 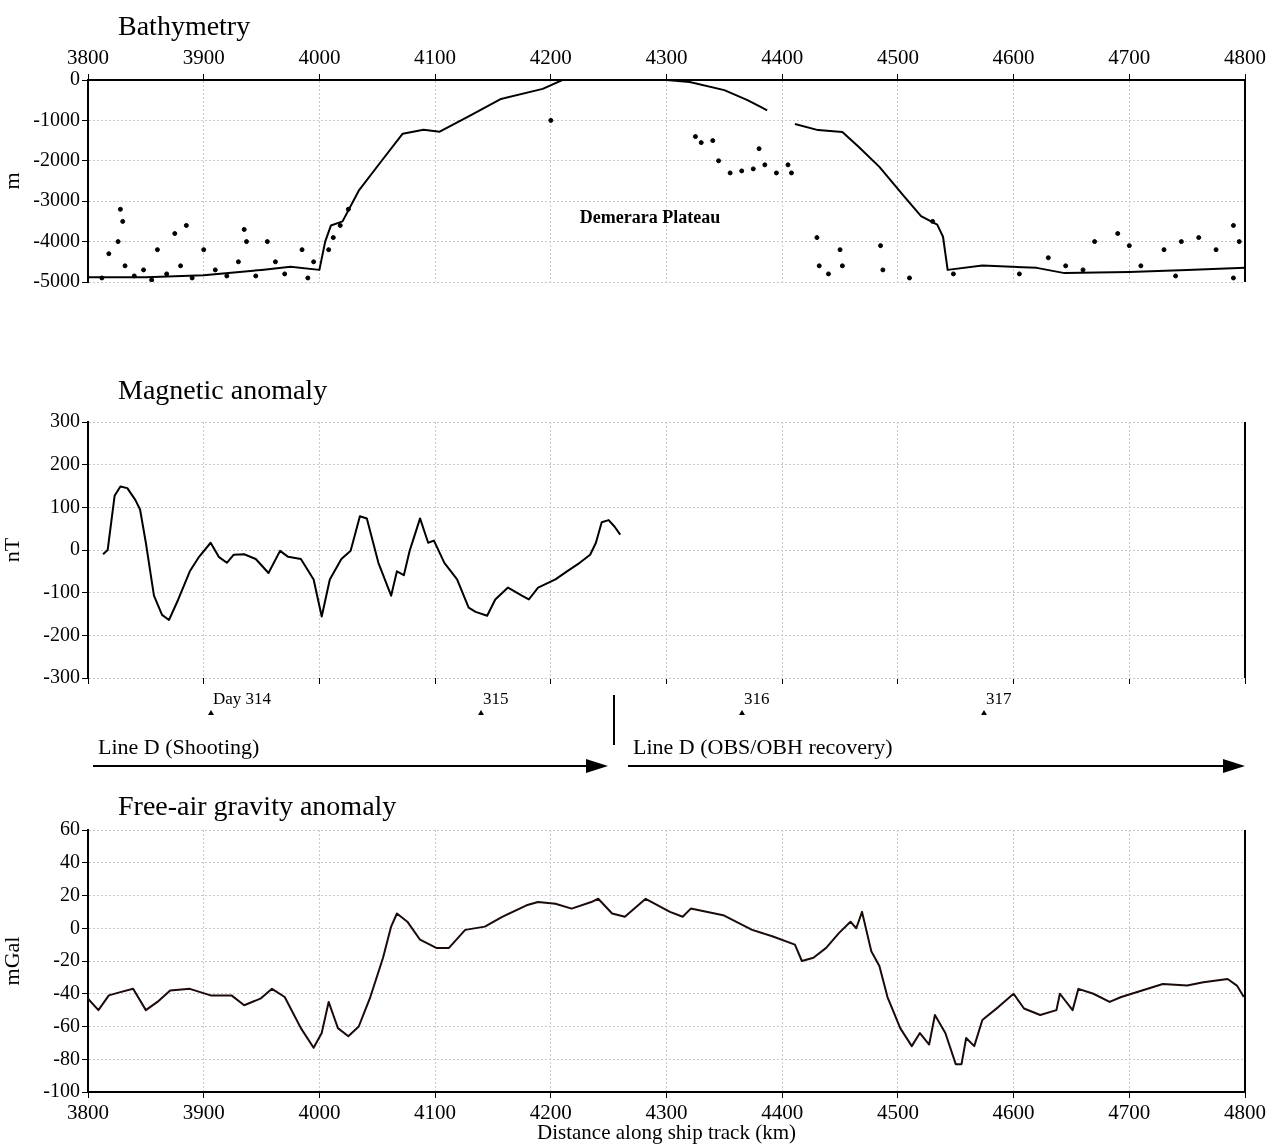 I want to click on y-tick-label: 40, so click(x=70, y=861).